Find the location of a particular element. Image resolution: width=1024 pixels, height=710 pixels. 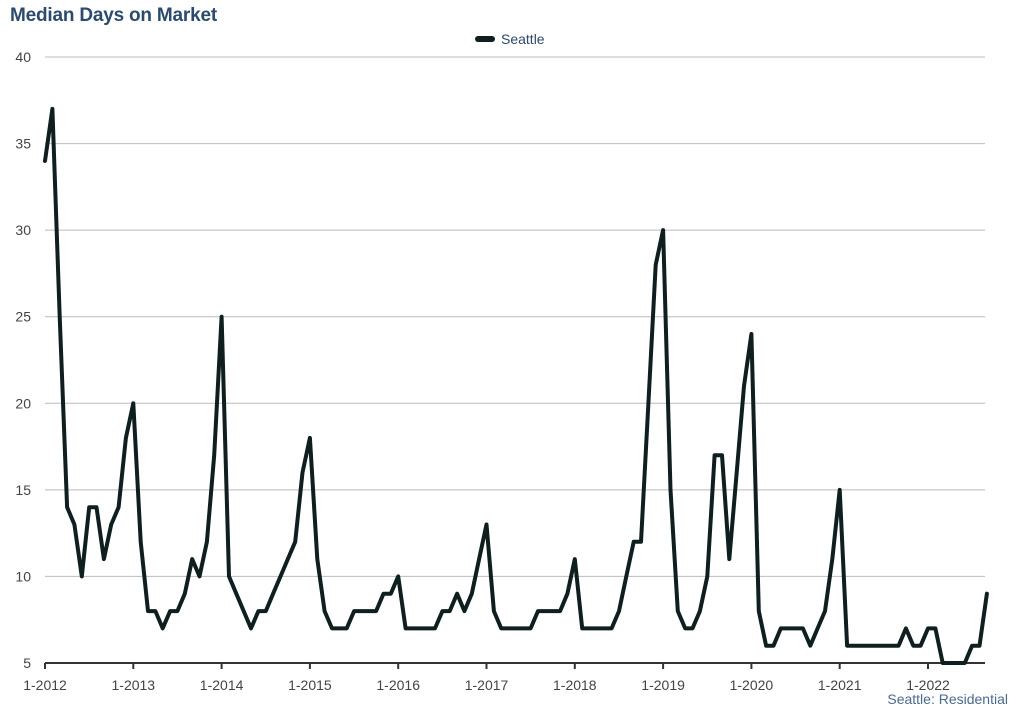

y-tick-label: 25 is located at coordinates (23, 317).